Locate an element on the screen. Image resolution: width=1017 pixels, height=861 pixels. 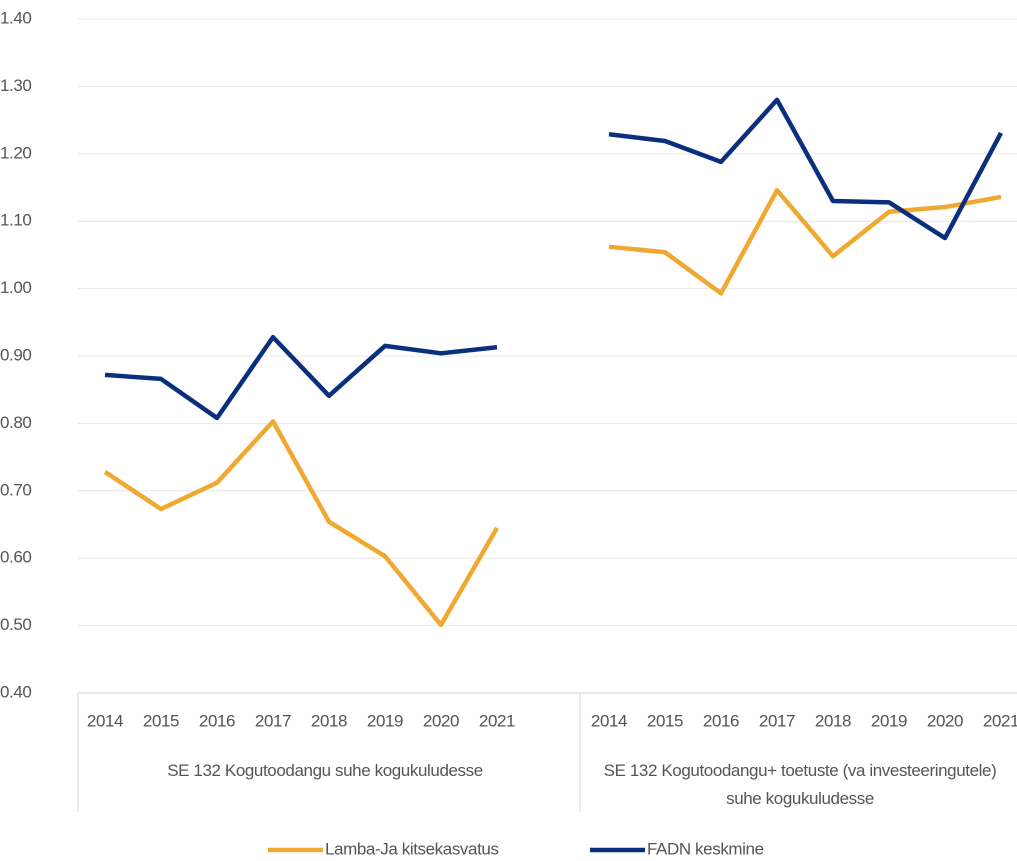
y-tick-label: 0.80 is located at coordinates (16, 422).